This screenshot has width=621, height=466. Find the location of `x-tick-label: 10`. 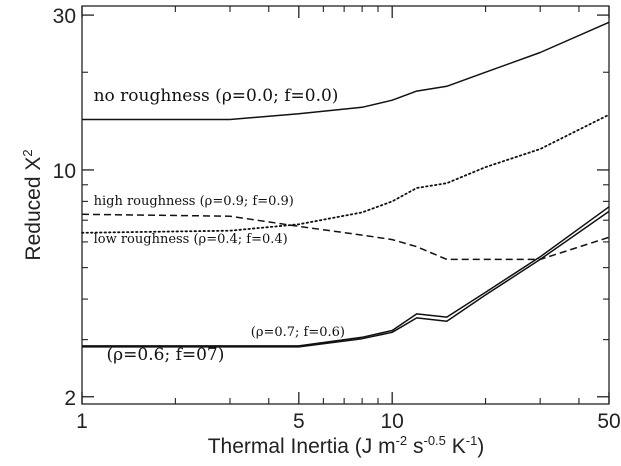

x-tick-label: 10 is located at coordinates (392, 421).